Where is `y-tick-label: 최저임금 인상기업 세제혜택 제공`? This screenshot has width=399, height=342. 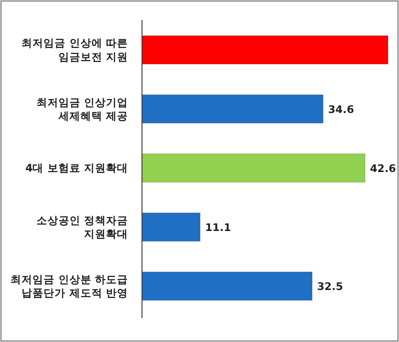 y-tick-label: 최저임금 인상기업 세제혜택 제공 is located at coordinates (82, 109).